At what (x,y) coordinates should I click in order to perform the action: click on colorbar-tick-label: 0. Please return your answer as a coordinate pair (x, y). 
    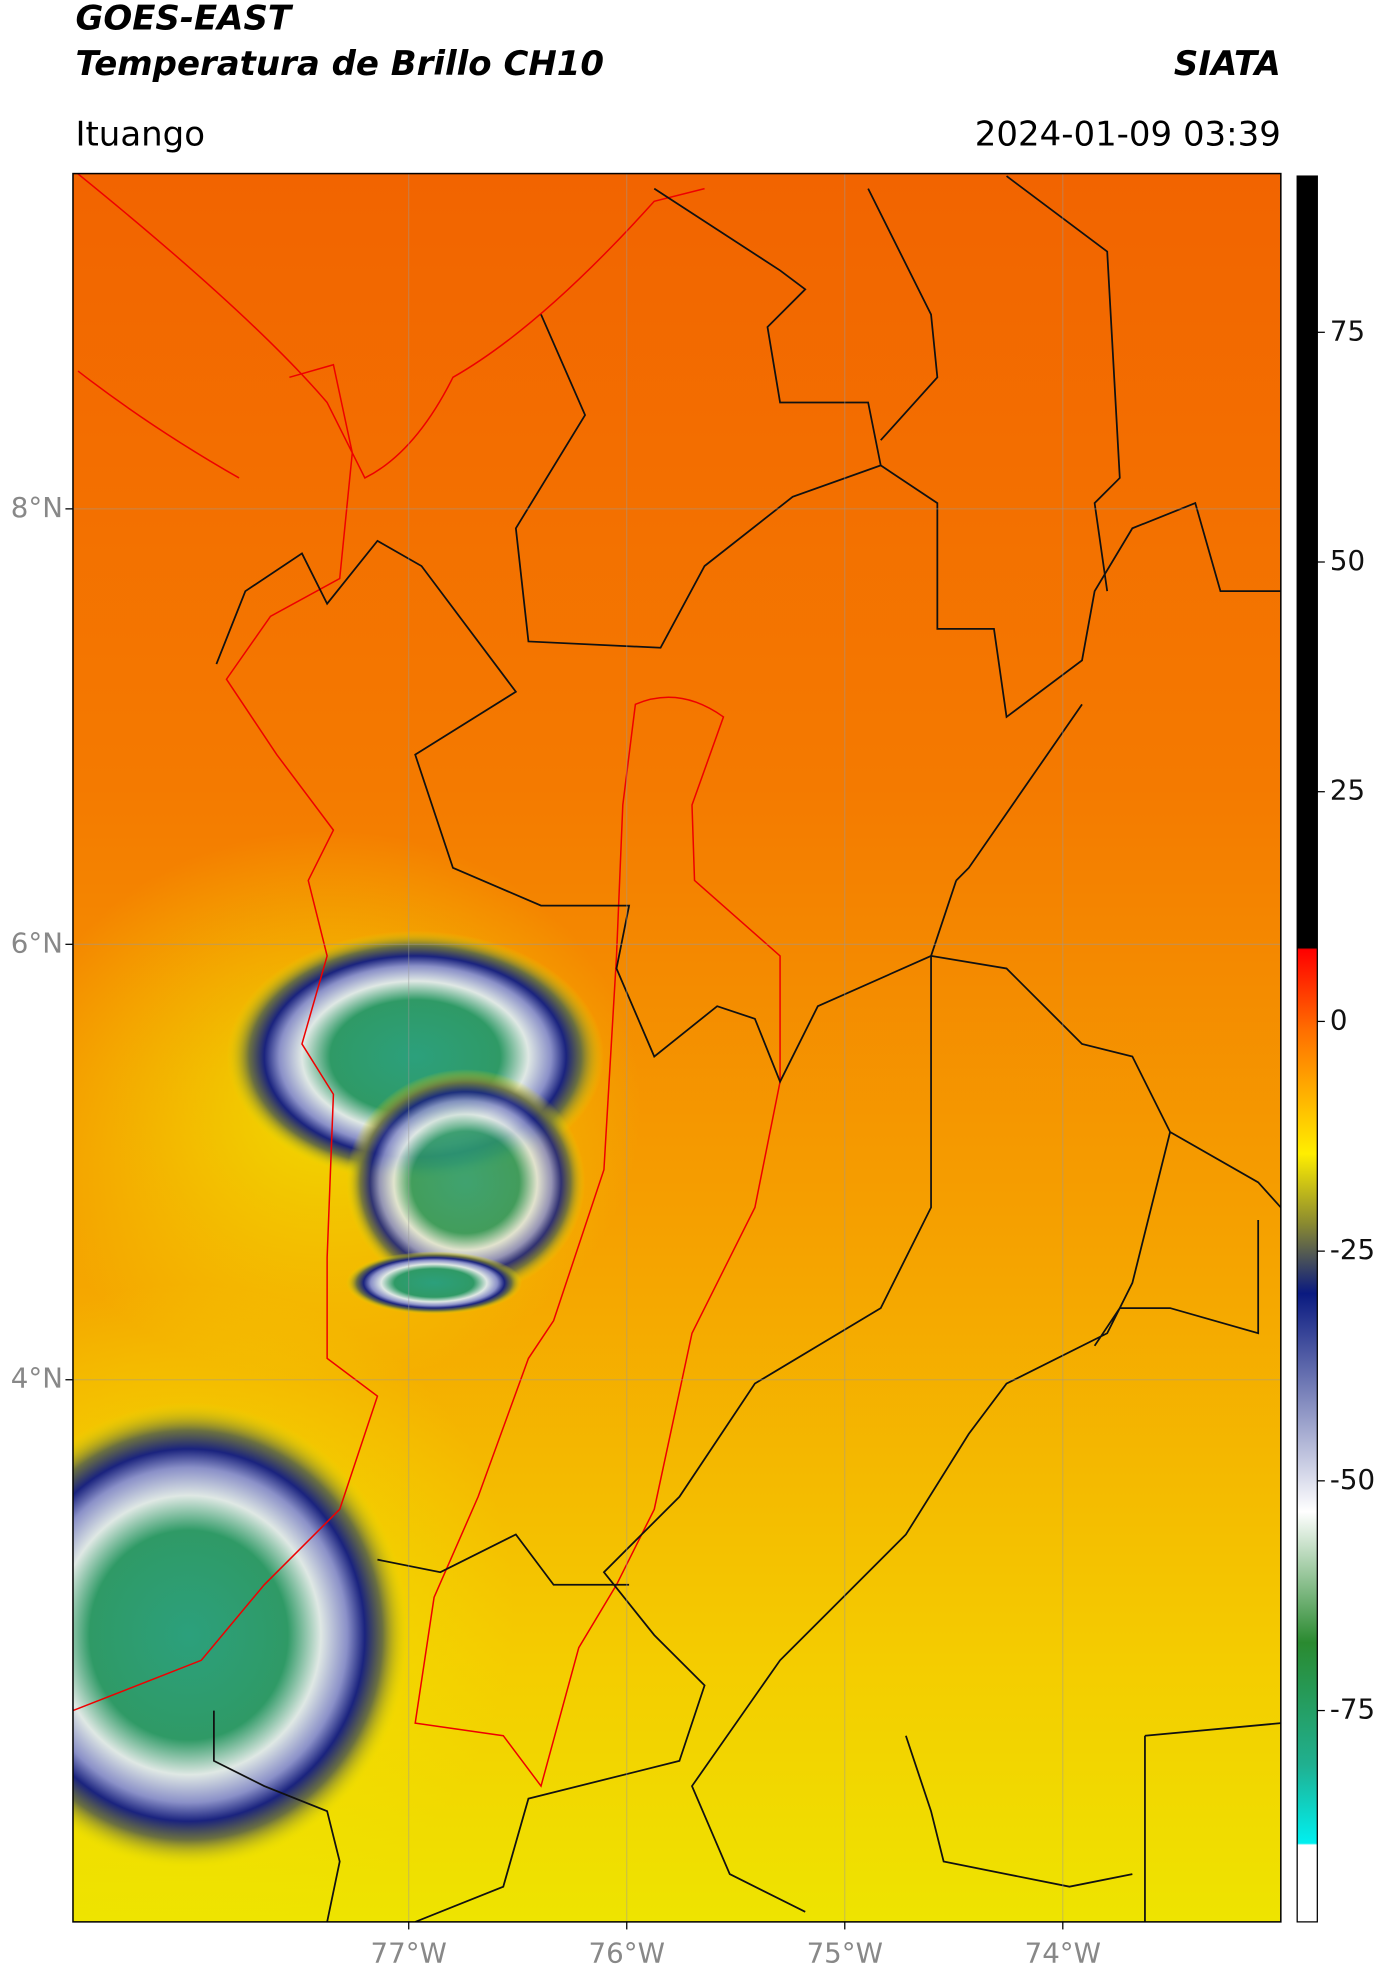
    Looking at the image, I should click on (1339, 1019).